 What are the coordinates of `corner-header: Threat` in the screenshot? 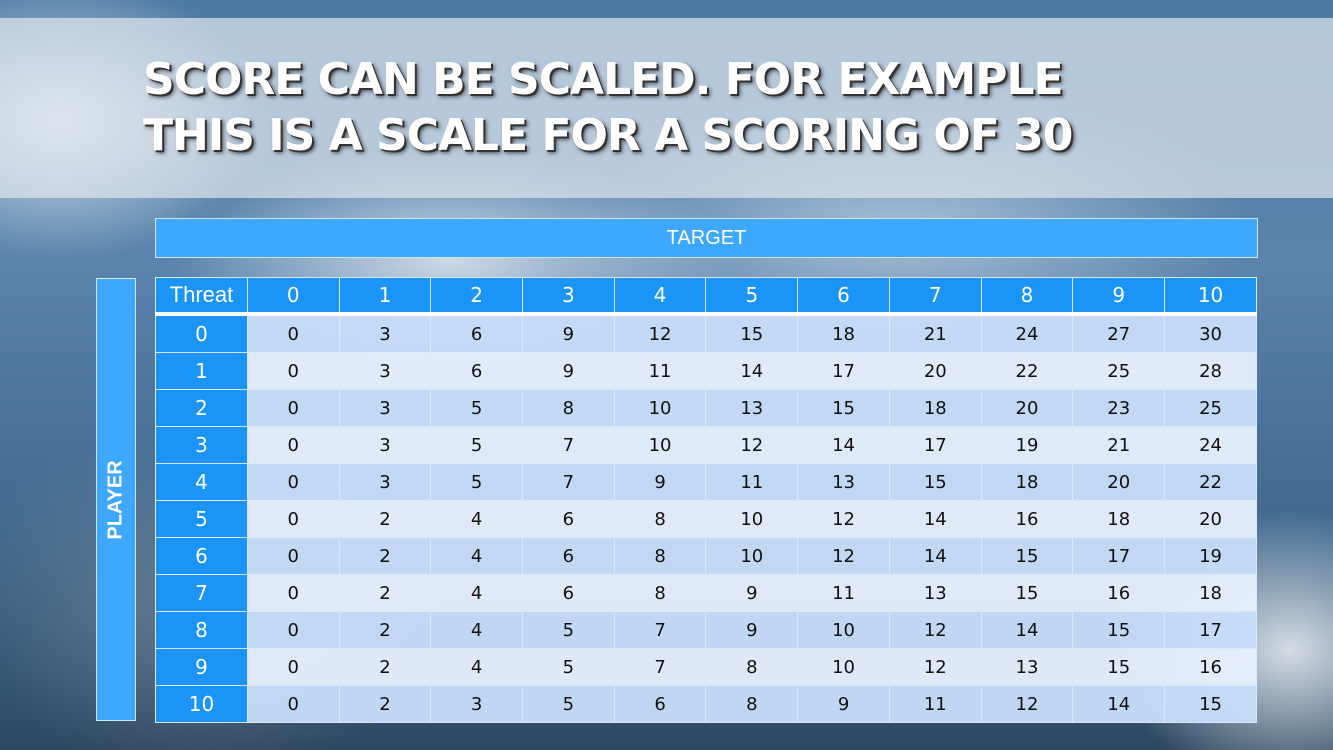 It's located at (201, 296).